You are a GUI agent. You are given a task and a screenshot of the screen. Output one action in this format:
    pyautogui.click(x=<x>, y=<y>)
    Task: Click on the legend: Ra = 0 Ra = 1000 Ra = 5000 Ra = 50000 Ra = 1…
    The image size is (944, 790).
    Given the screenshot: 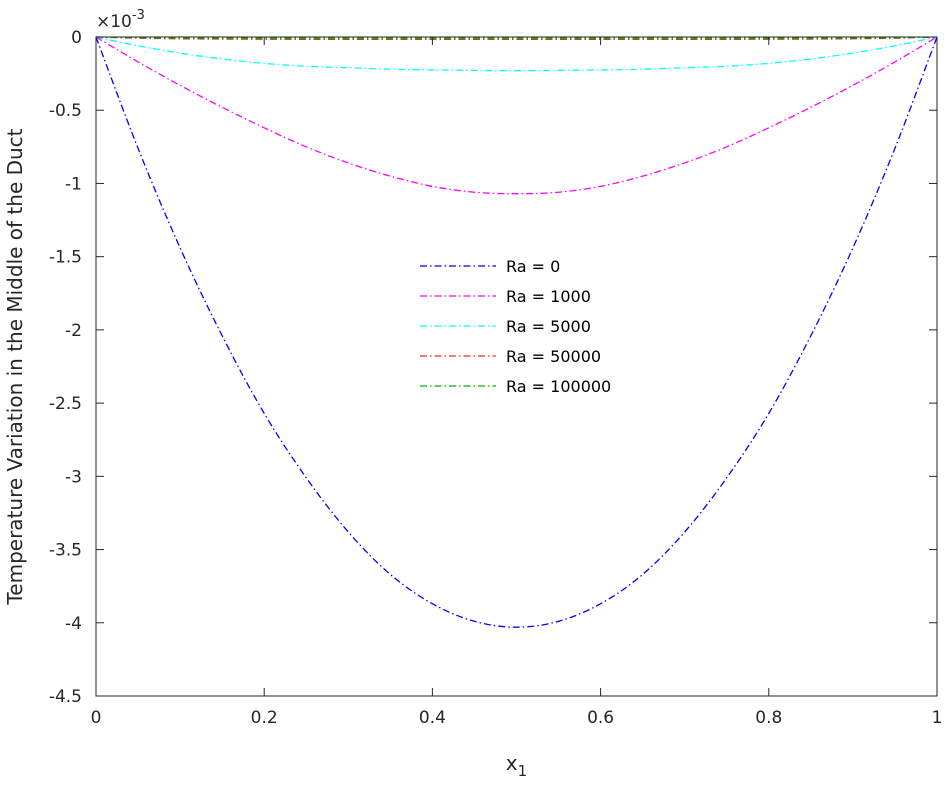 What is the action you would take?
    pyautogui.click(x=515, y=326)
    